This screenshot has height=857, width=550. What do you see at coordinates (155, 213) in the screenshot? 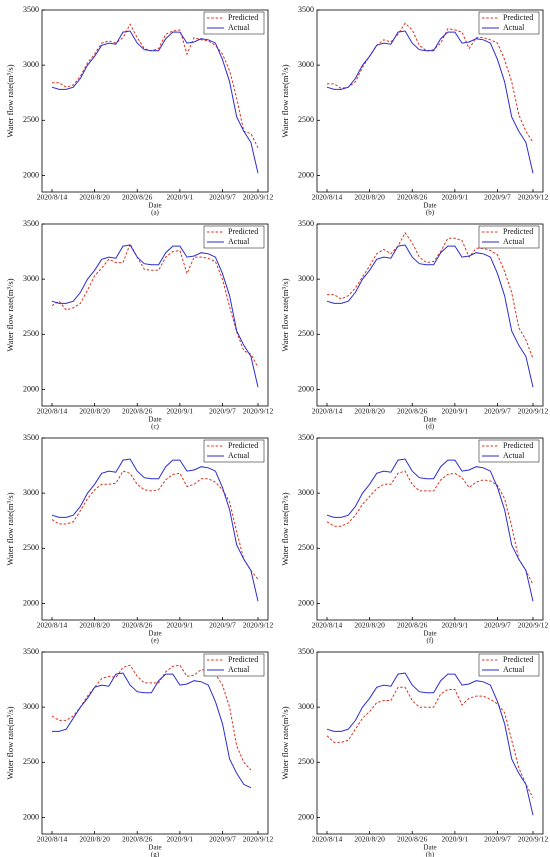
I see `panel-label: (a)` at bounding box center [155, 213].